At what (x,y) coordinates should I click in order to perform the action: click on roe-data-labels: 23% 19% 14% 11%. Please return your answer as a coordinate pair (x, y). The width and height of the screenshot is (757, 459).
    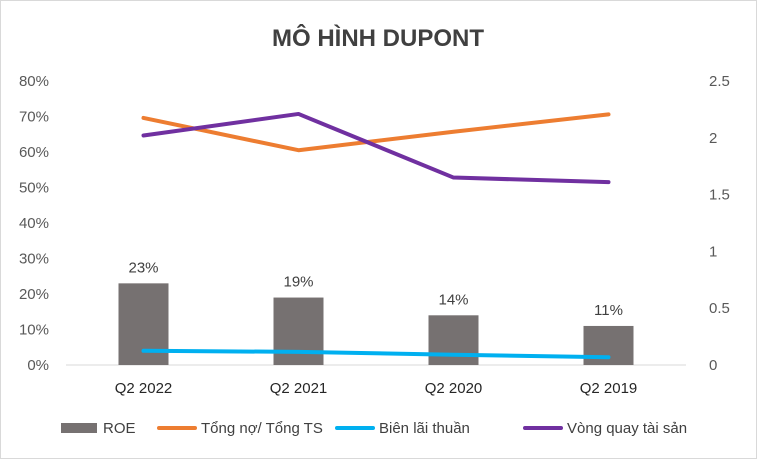
    Looking at the image, I should click on (375, 289).